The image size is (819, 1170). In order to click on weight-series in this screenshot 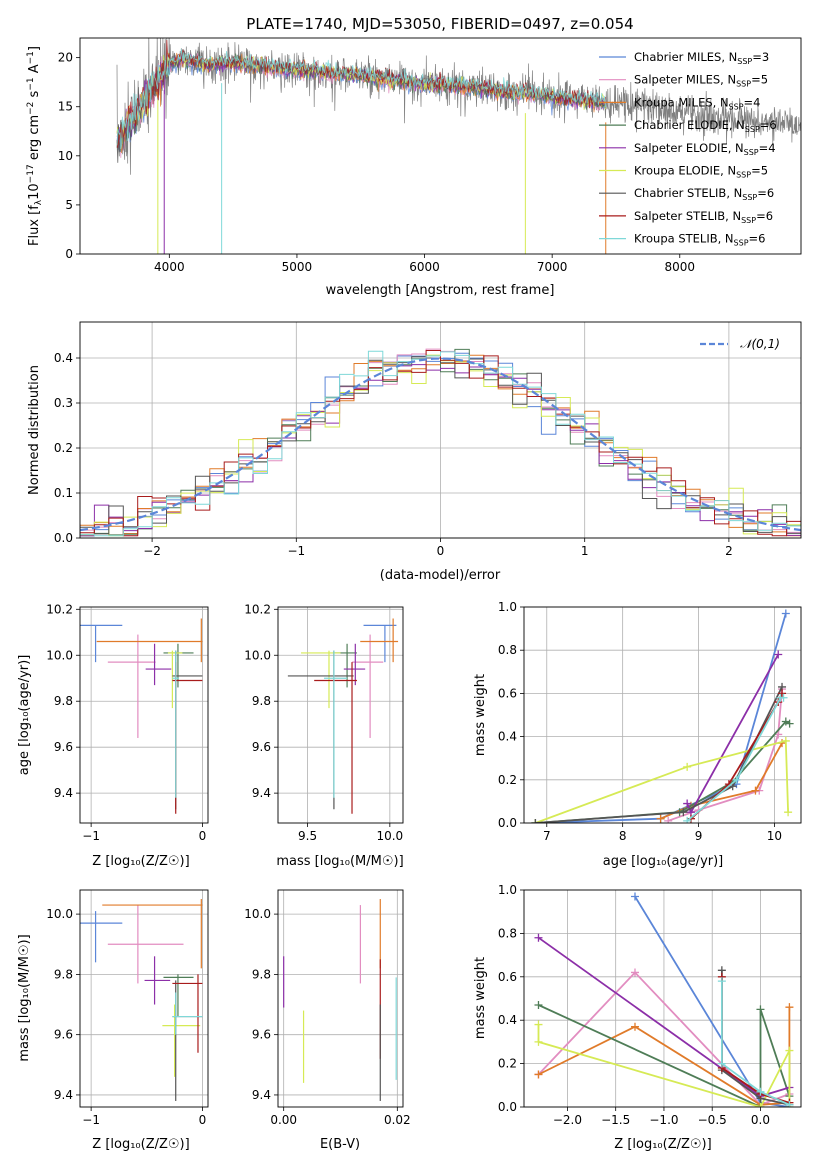, I will do `click(664, 999)`.